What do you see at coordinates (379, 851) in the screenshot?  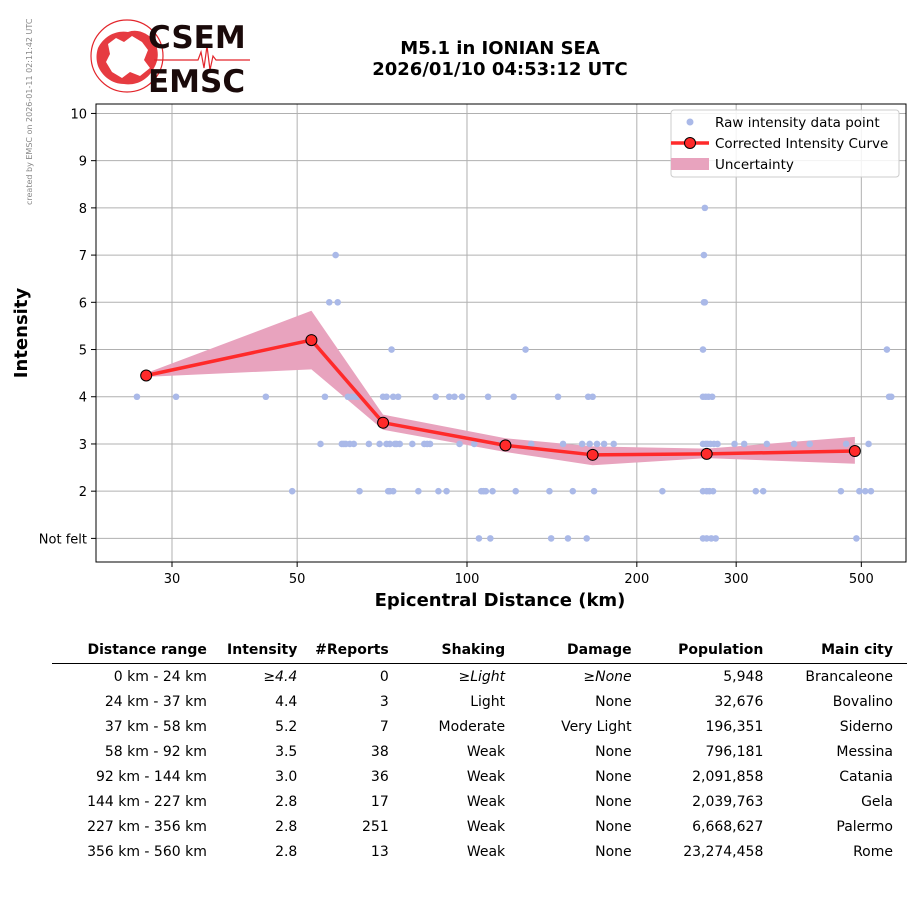 I see `cell-reports: 13` at bounding box center [379, 851].